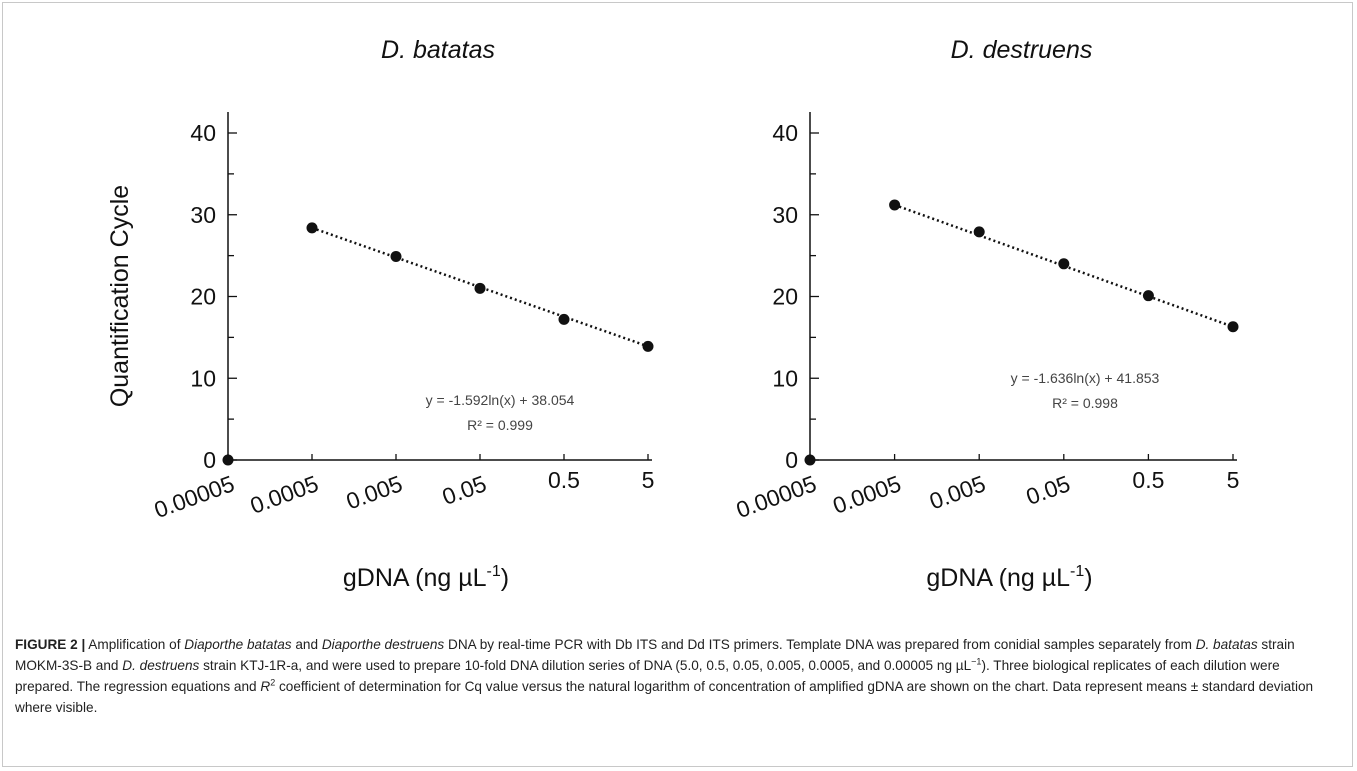  Describe the element at coordinates (203, 297) in the screenshot. I see `chart0-y-tick-label: 20` at that location.